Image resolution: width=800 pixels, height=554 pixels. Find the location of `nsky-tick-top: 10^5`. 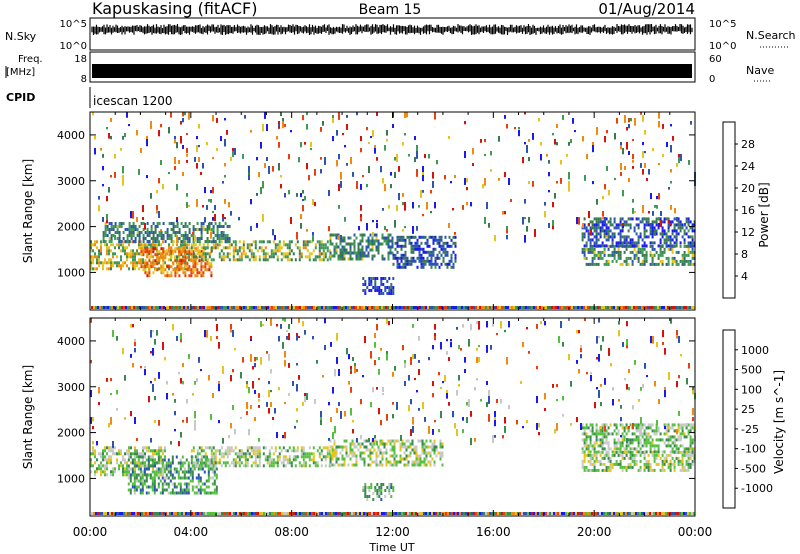

nsky-tick-top: 10^5 is located at coordinates (73, 24).